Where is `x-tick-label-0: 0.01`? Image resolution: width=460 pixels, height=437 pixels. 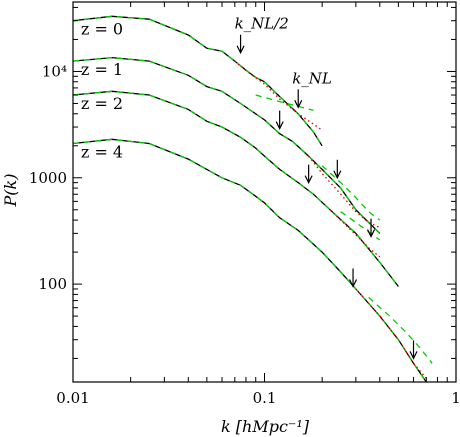 x-tick-label-0: 0.01 is located at coordinates (72, 398).